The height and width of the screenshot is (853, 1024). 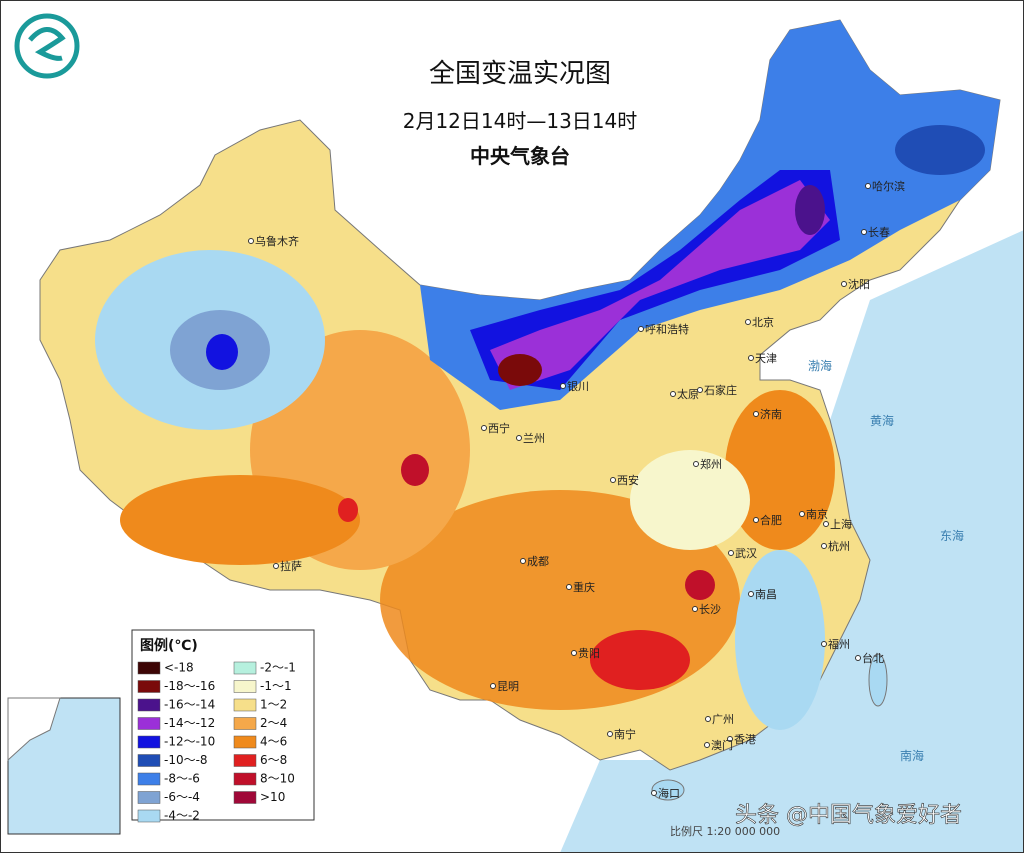 What do you see at coordinates (189, 686) in the screenshot?
I see `legend-label: -18～-16` at bounding box center [189, 686].